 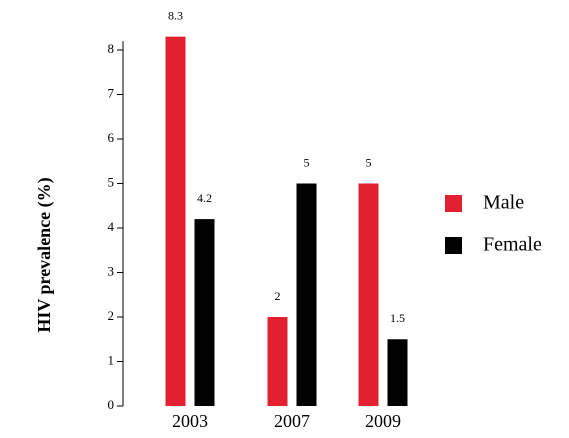 I want to click on y-tick-label: 2, so click(x=111, y=315).